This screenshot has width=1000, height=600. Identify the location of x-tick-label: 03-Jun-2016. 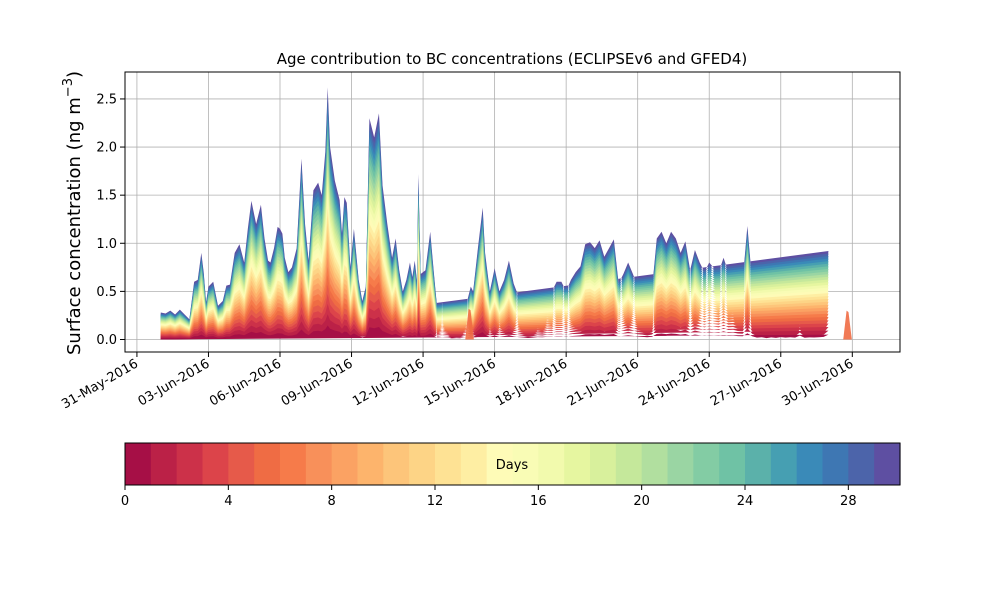
(174, 382).